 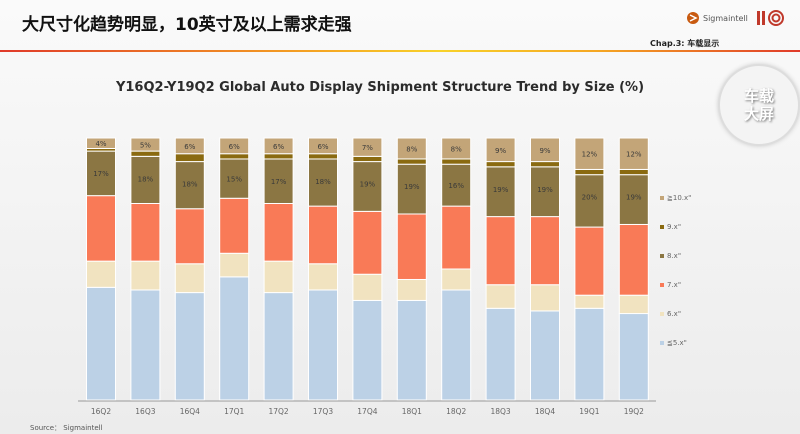 I want to click on legend-label: 8.x", so click(x=674, y=255).